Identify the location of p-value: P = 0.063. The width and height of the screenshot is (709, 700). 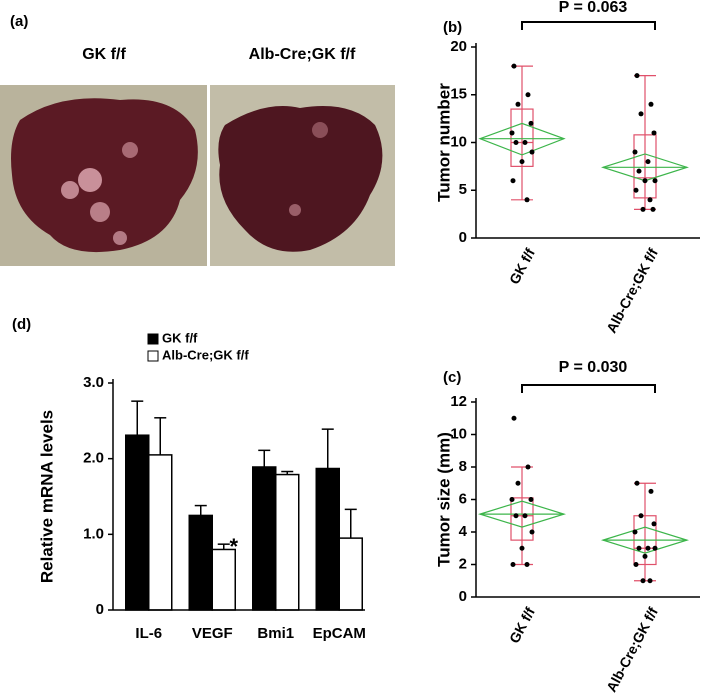
(593, 8).